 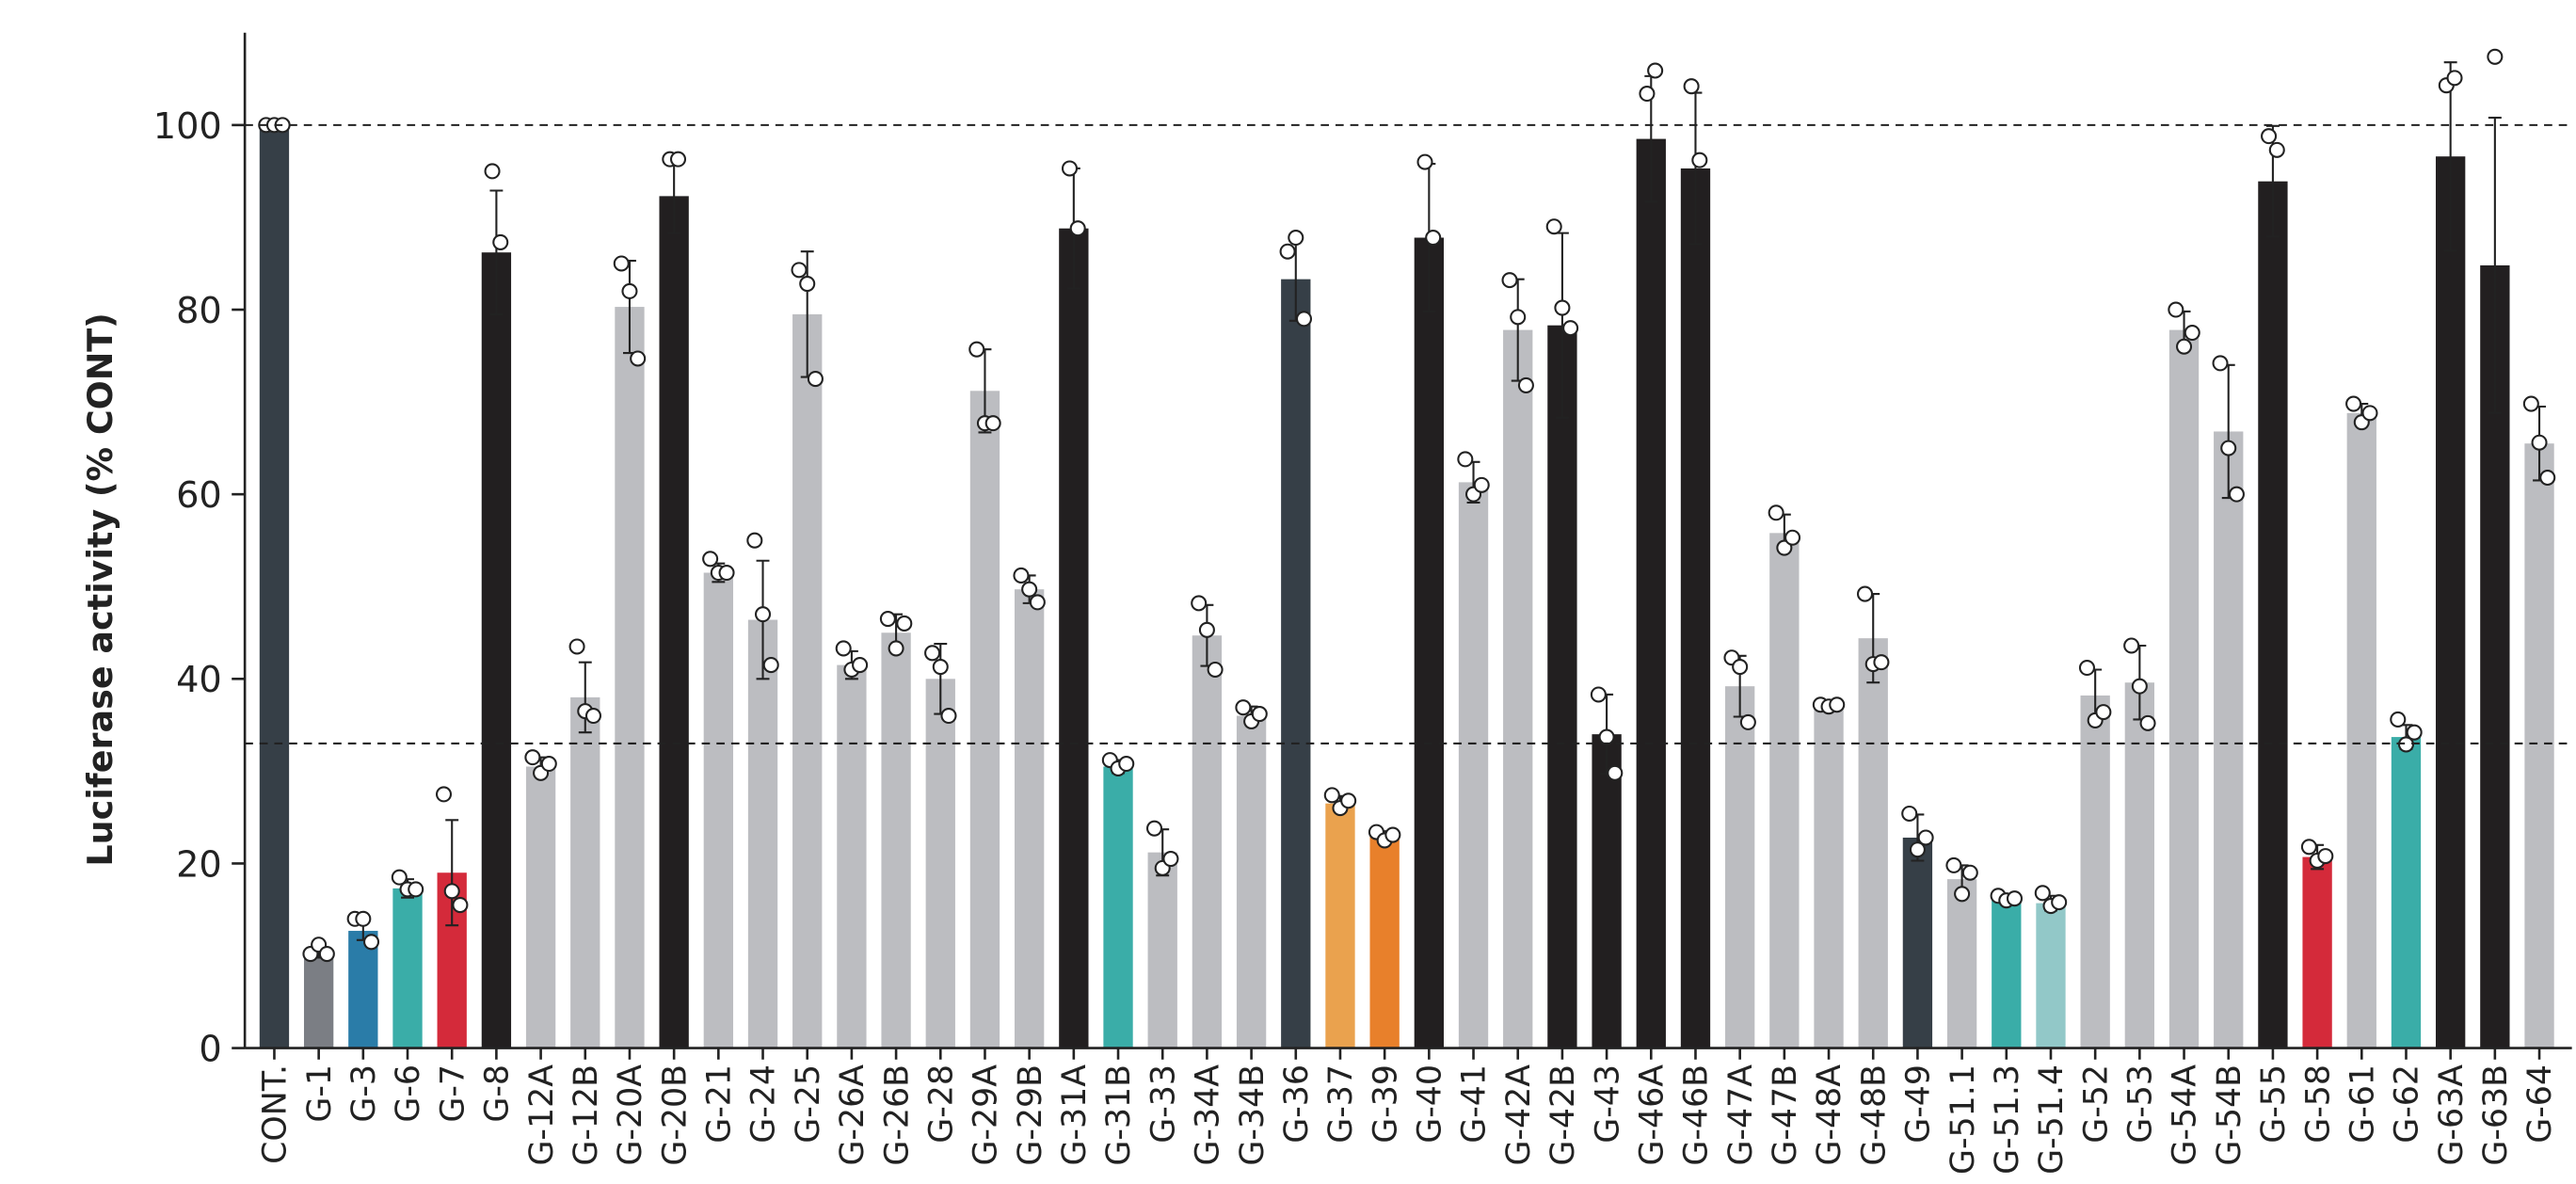 I want to click on x-tick-label: G-51.1, so click(x=1963, y=1119).